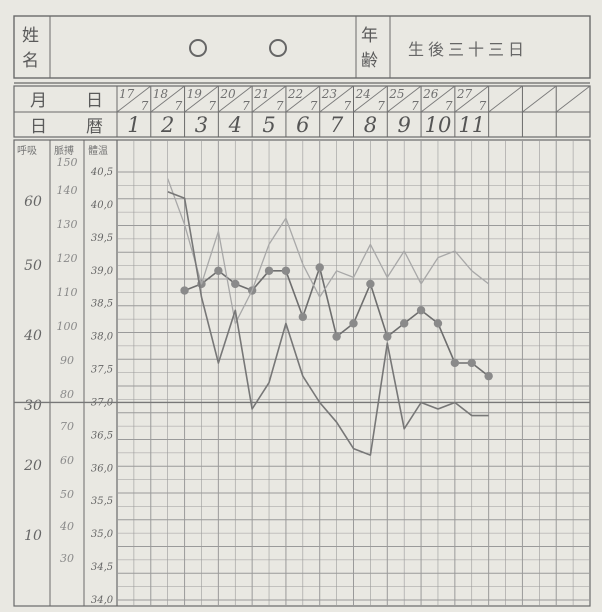 The height and width of the screenshot is (612, 602). Describe the element at coordinates (33, 536) in the screenshot. I see `respiration-tick: 10` at that location.